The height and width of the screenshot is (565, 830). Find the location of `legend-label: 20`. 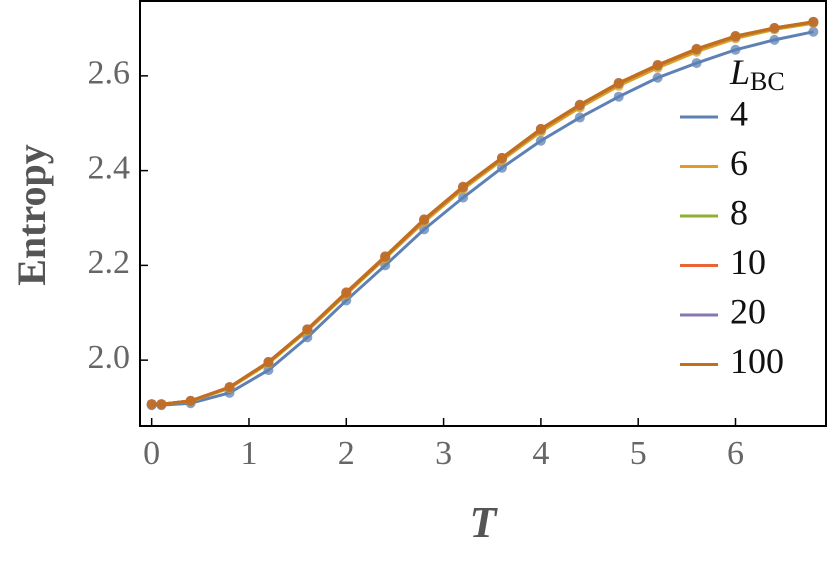

legend-label: 20 is located at coordinates (748, 311).